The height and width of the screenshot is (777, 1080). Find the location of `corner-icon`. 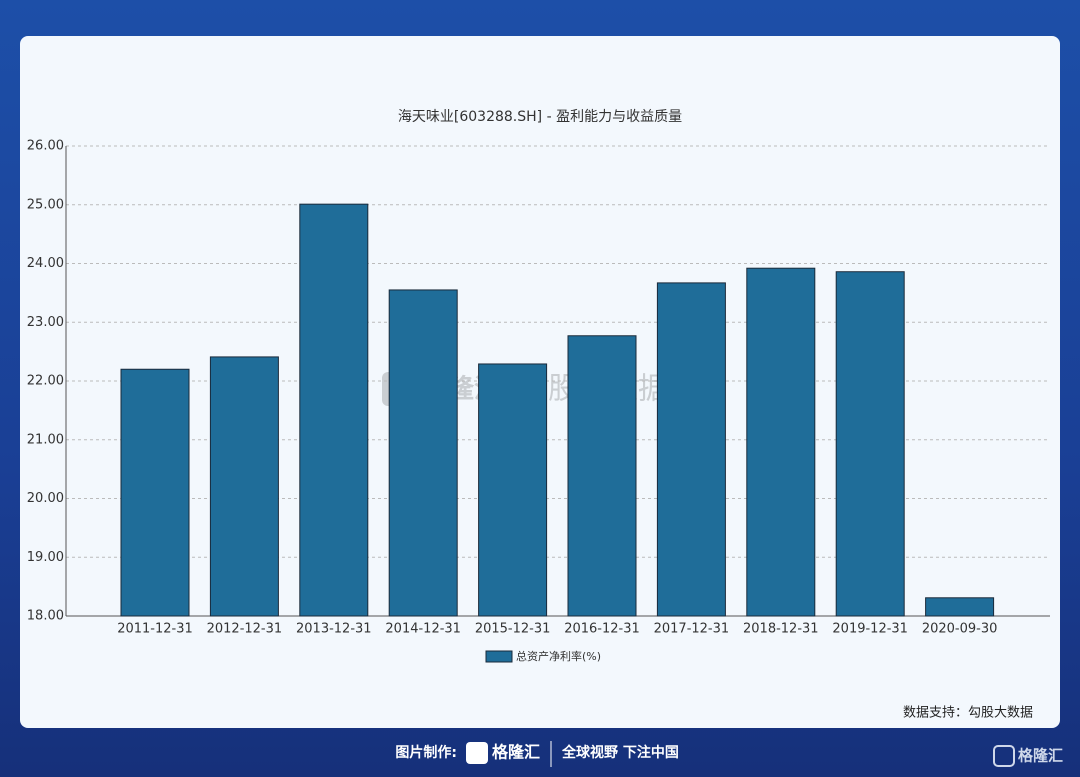

corner-icon is located at coordinates (1004, 756).